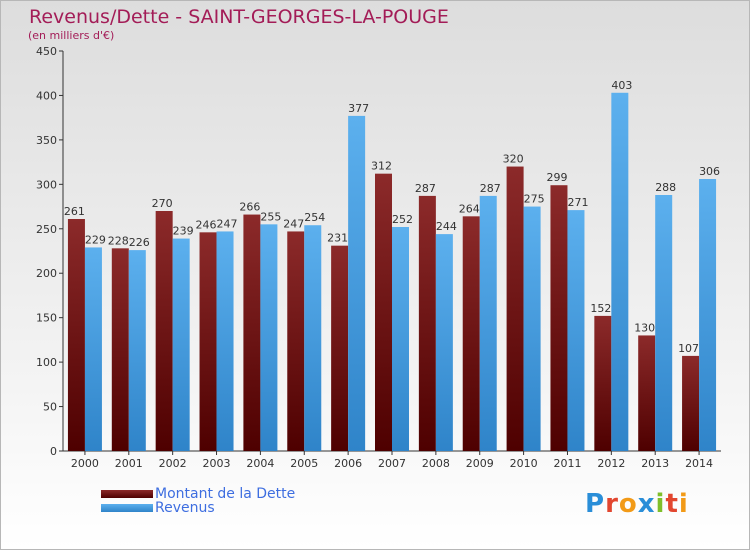 The width and height of the screenshot is (750, 550). What do you see at coordinates (340, 348) in the screenshot?
I see `bar-dette-2006` at bounding box center [340, 348].